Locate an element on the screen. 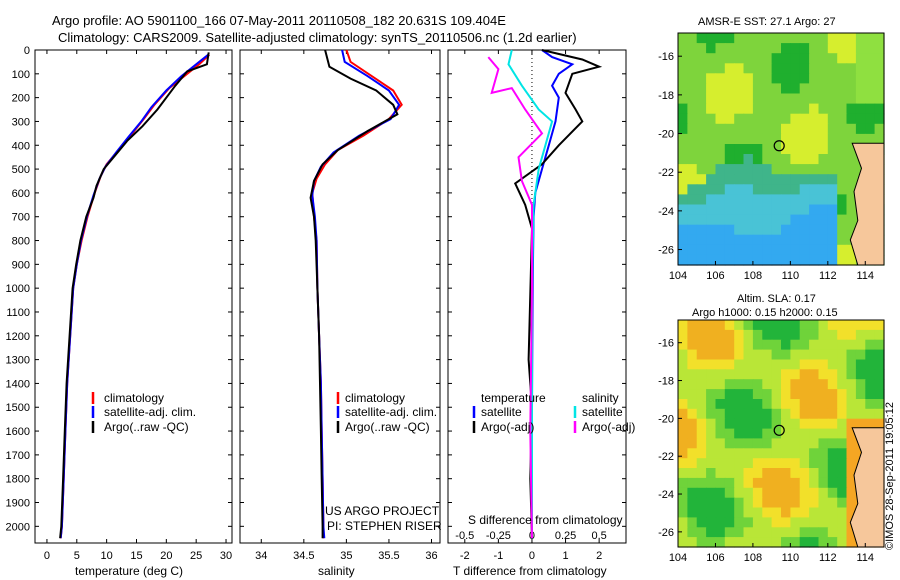 The width and height of the screenshot is (900, 580). map-y-tick-label: -16 is located at coordinates (666, 344).